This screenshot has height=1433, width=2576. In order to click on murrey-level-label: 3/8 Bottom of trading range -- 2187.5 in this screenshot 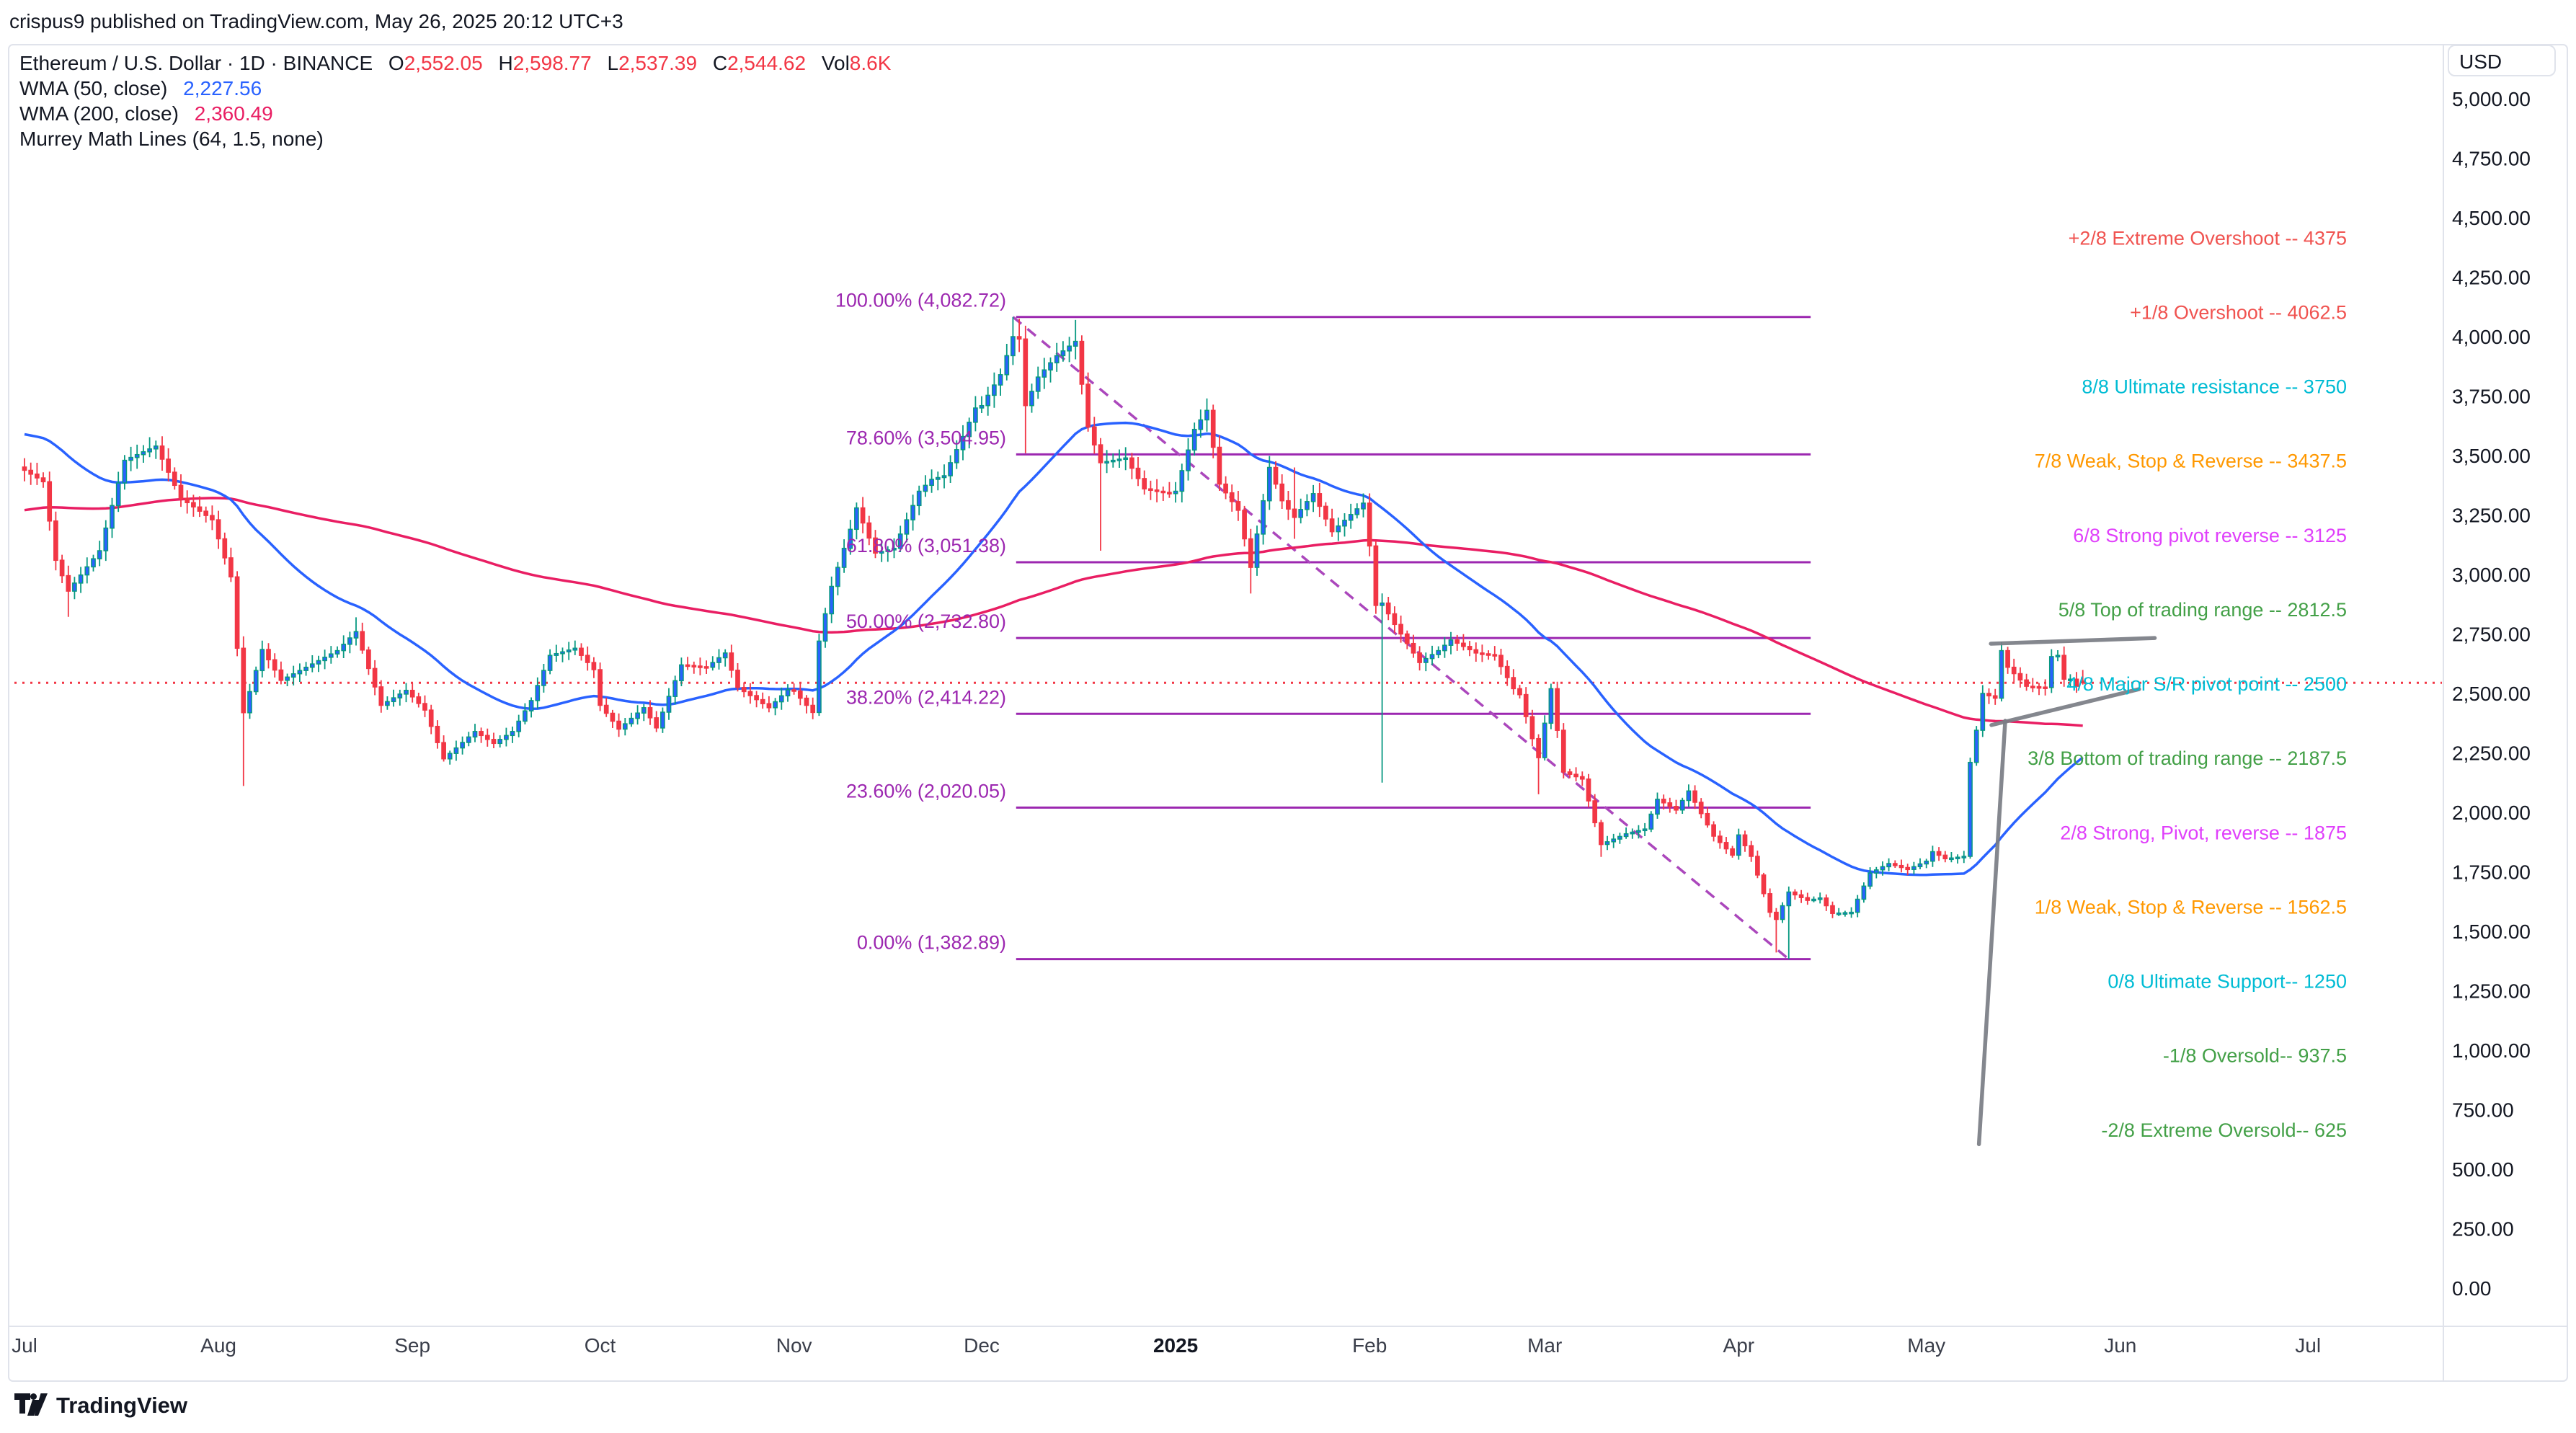, I will do `click(2187, 758)`.